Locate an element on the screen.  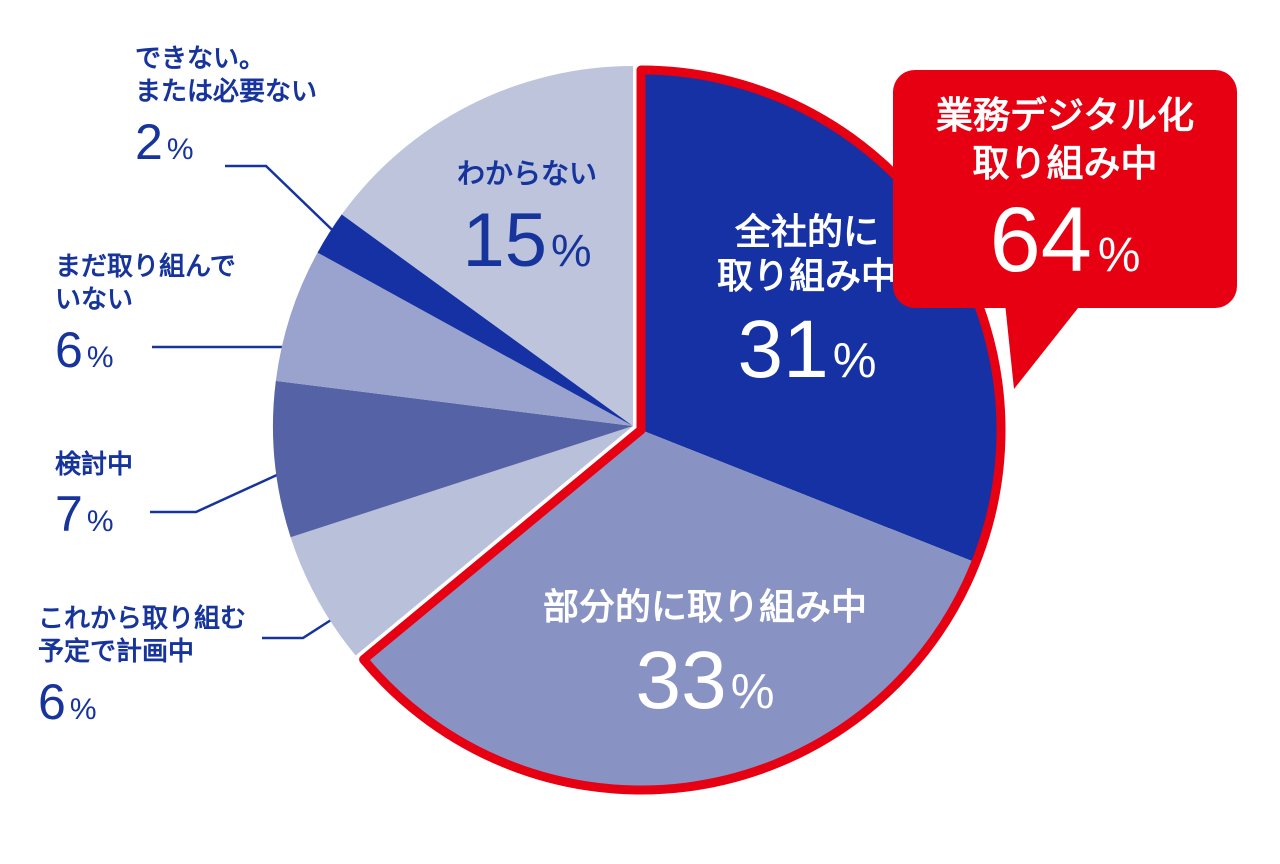
label-not-yet: まだ取り組んで いない 6% is located at coordinates (145, 313).